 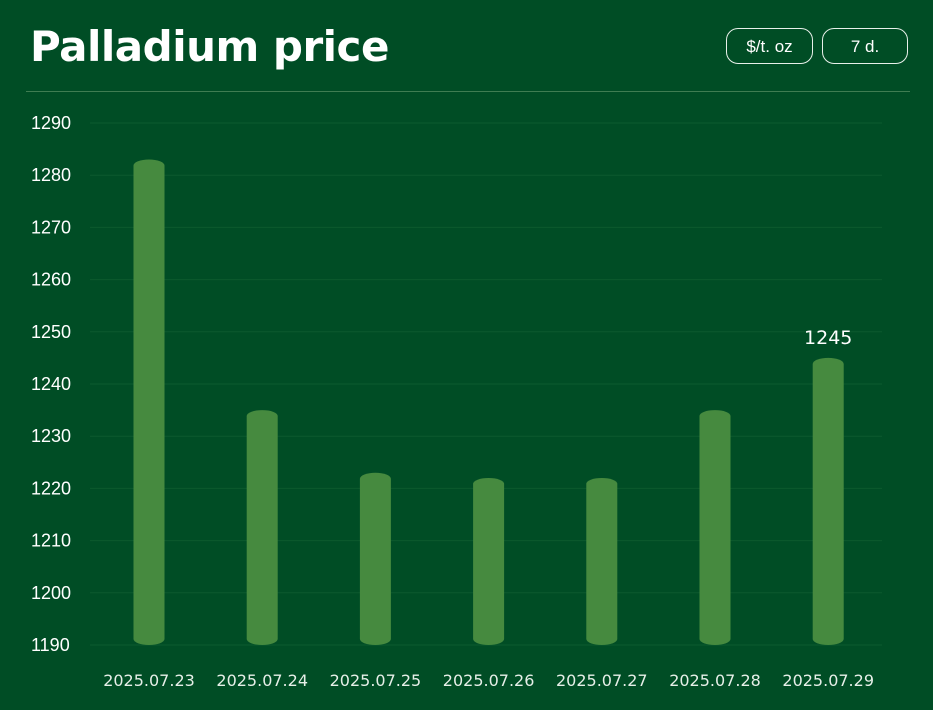 What do you see at coordinates (262, 680) in the screenshot?
I see `x-tick-label: 2025.07.24` at bounding box center [262, 680].